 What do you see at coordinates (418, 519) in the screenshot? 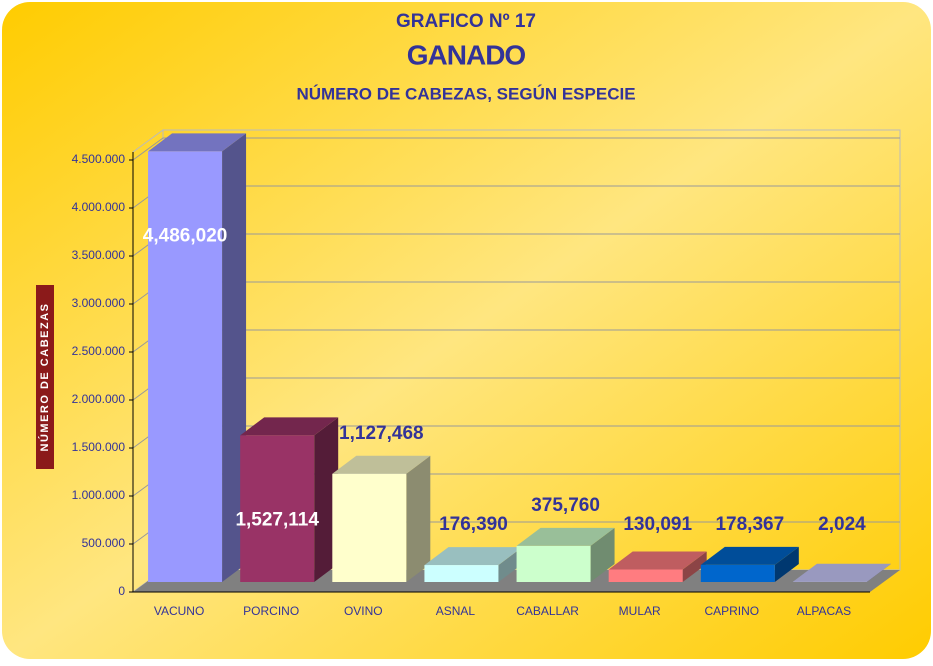
I see `bar-side` at bounding box center [418, 519].